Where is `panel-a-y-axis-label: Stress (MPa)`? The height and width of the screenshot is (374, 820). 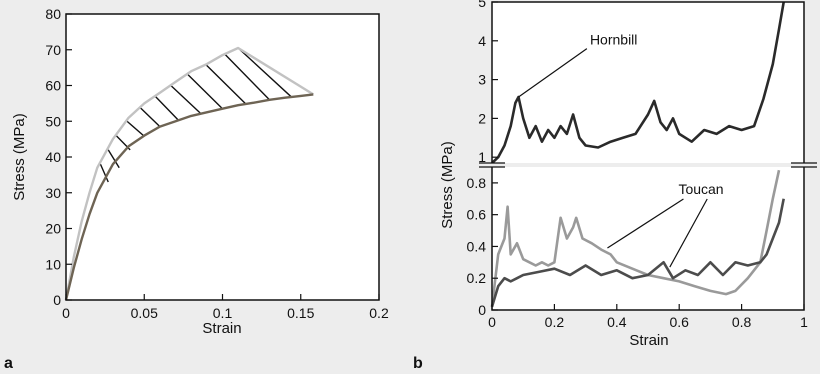
panel-a-y-axis-label: Stress (MPa) is located at coordinates (19, 157).